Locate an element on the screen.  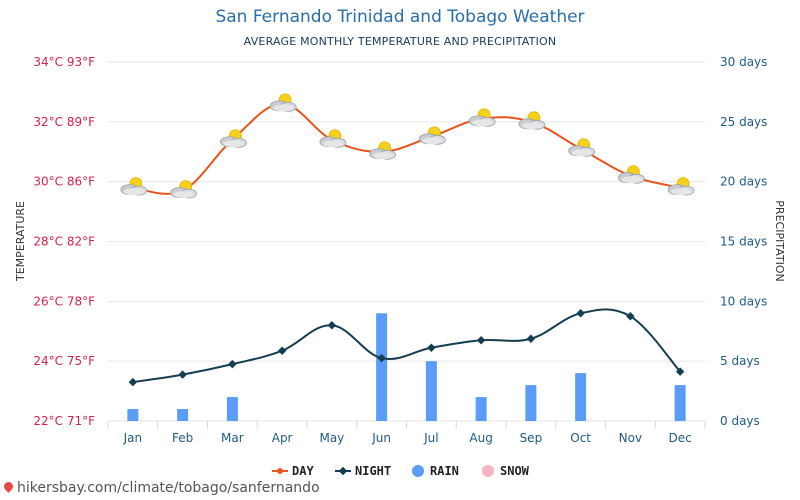
y2-tick-label: 30 days is located at coordinates (743, 62).